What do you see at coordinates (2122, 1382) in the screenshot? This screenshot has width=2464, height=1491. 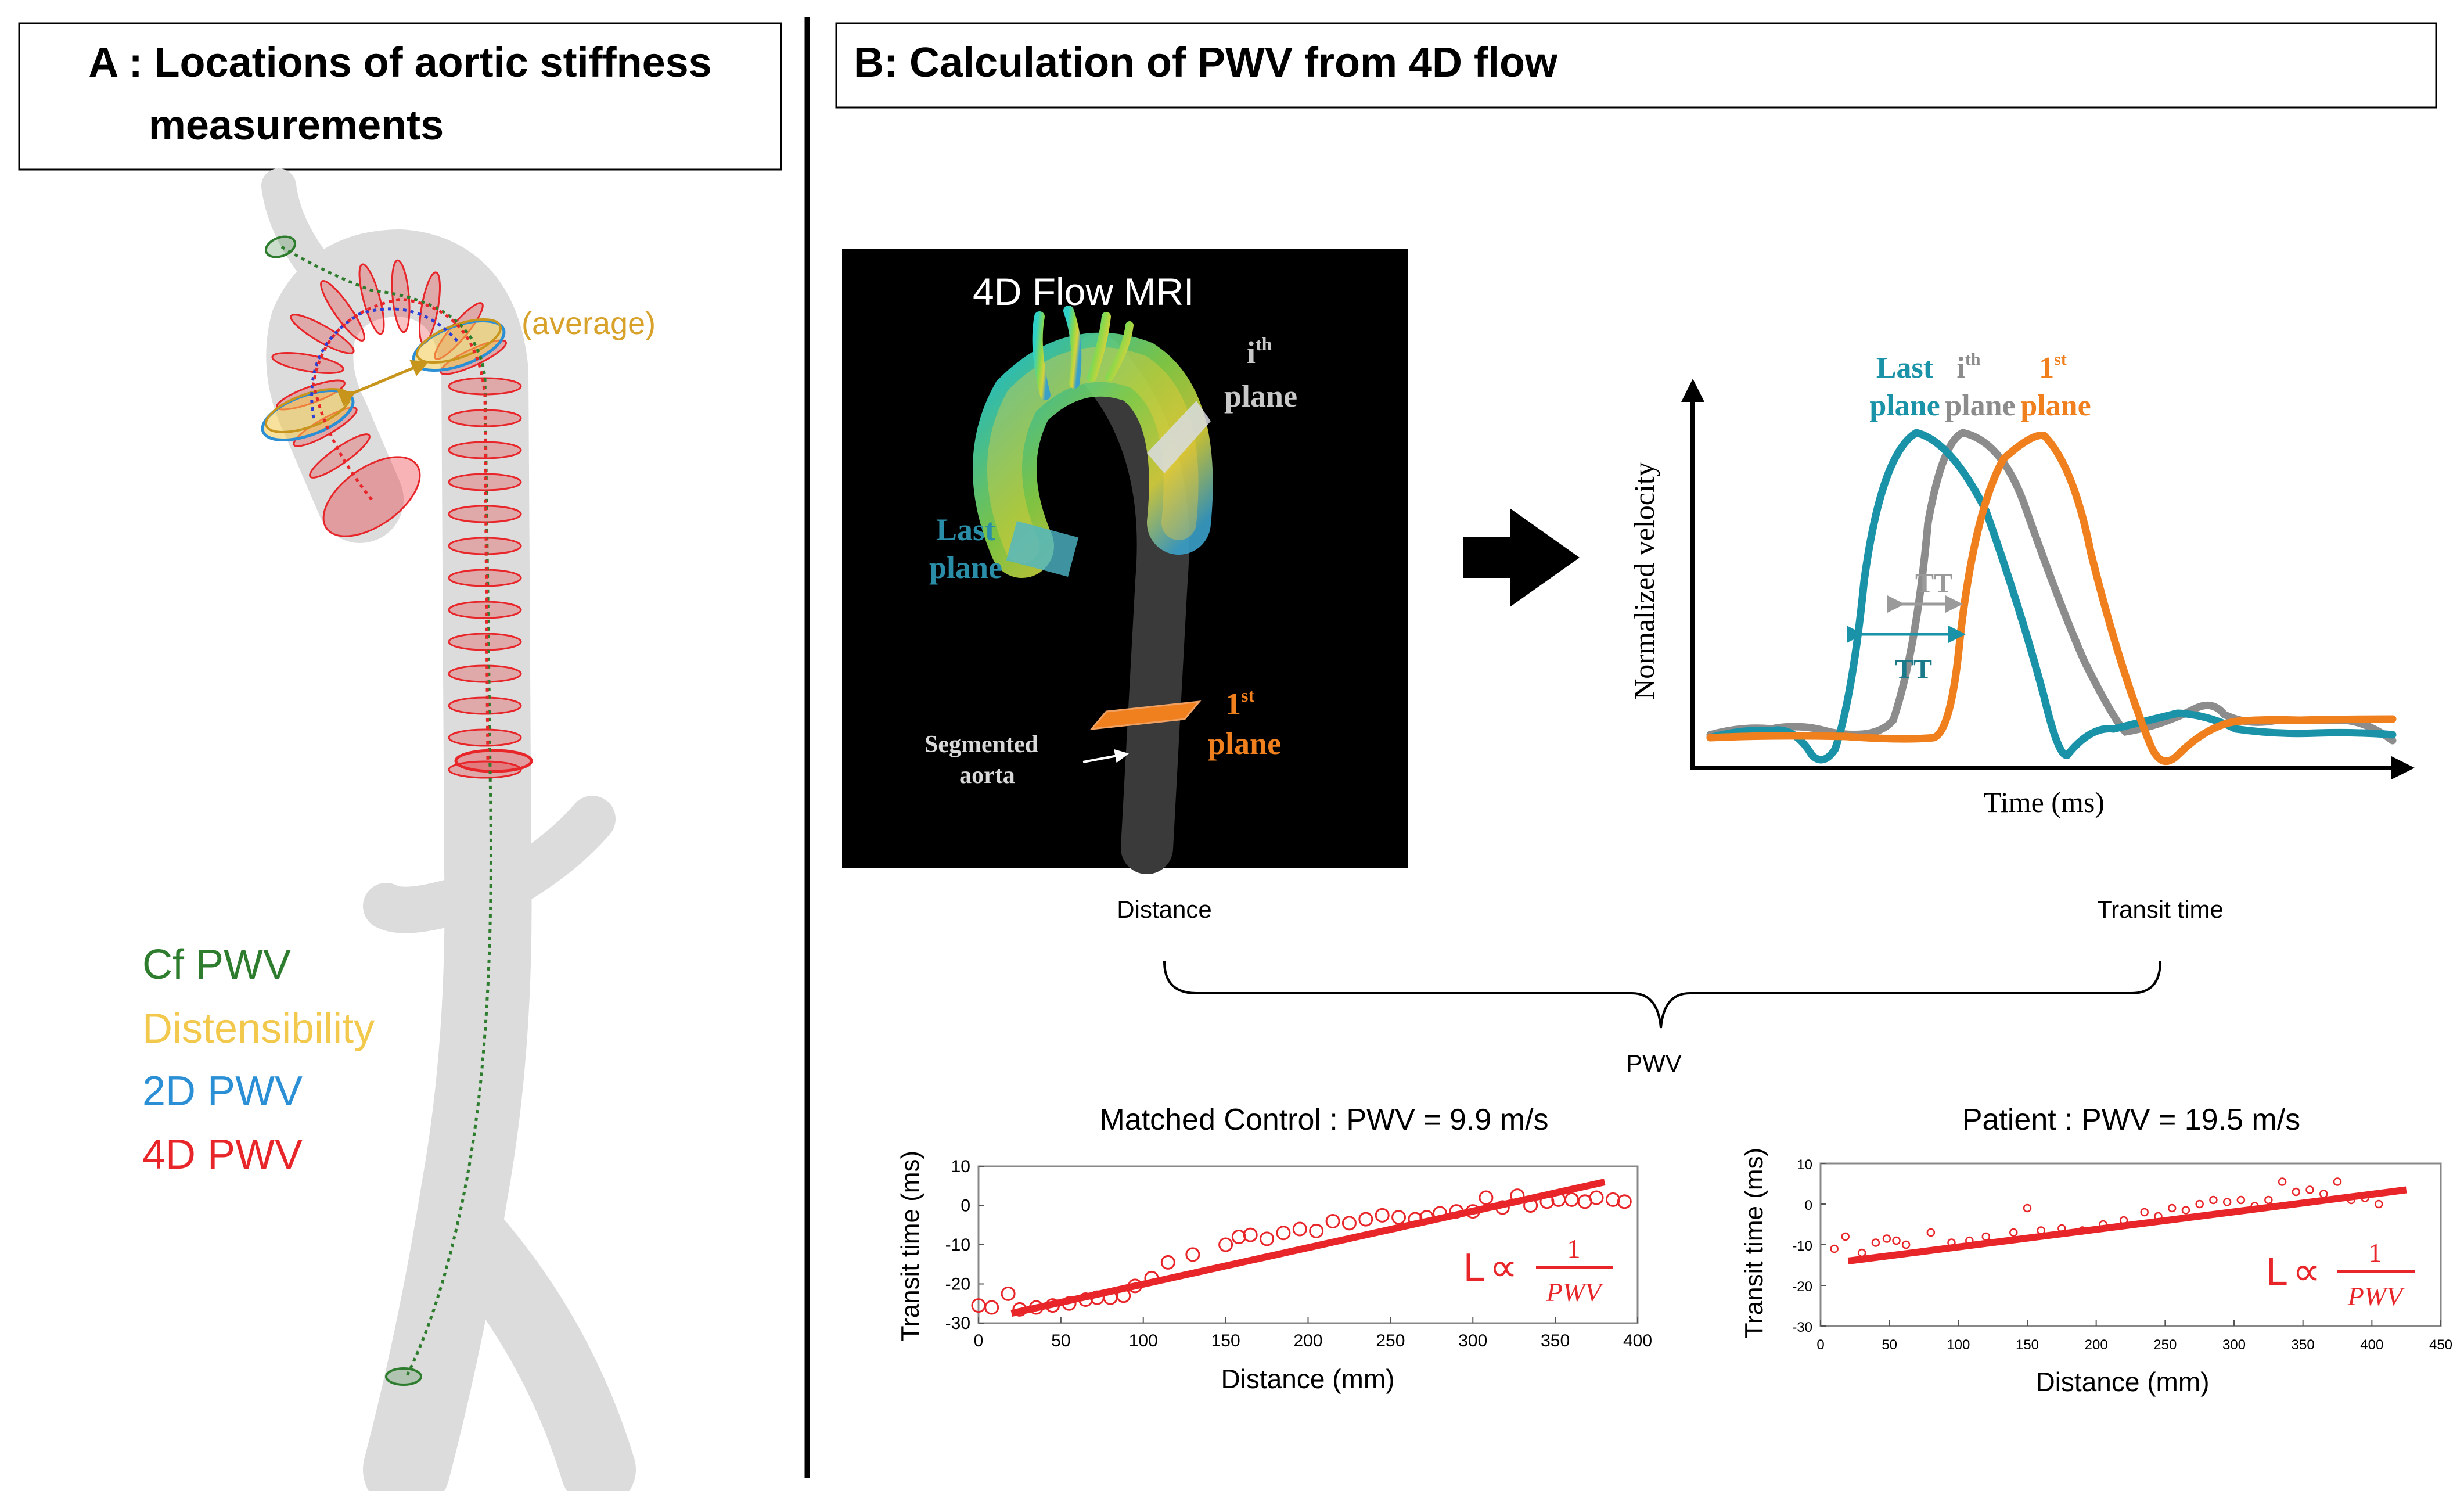 I see `scatter-patient-xlabel: Distance (mm)` at bounding box center [2122, 1382].